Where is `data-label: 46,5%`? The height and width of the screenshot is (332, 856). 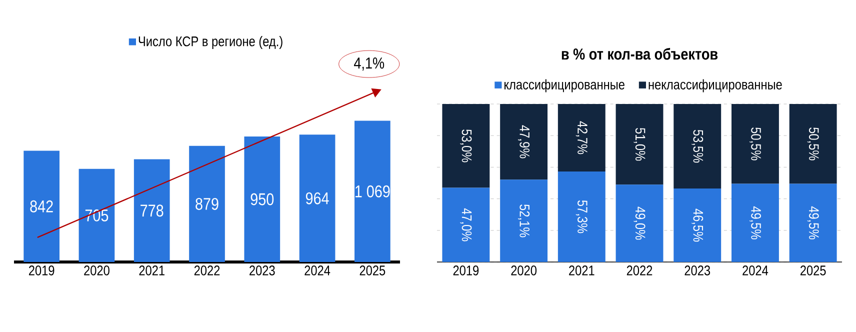 data-label: 46,5% is located at coordinates (698, 225).